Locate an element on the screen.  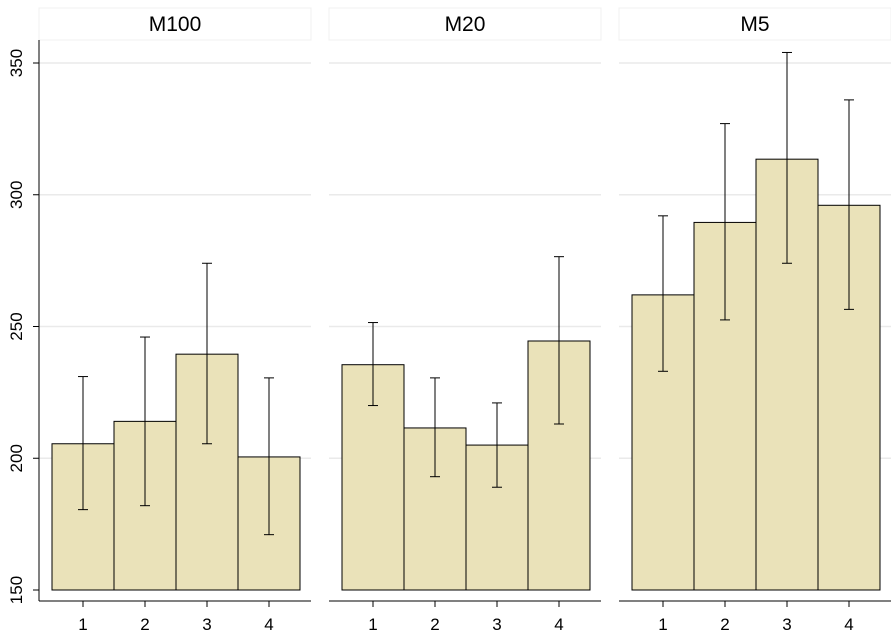
y-tick-label: 300 is located at coordinates (16, 195).